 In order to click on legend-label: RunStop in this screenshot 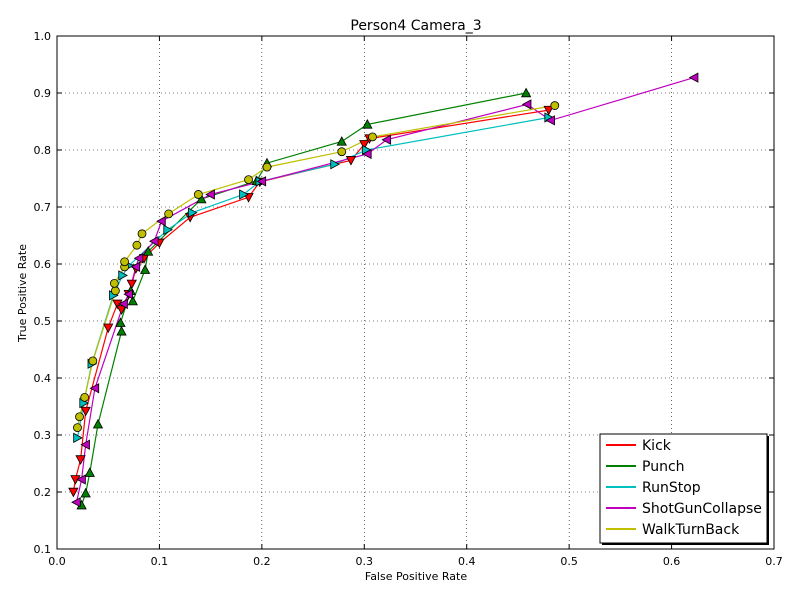, I will do `click(671, 488)`.